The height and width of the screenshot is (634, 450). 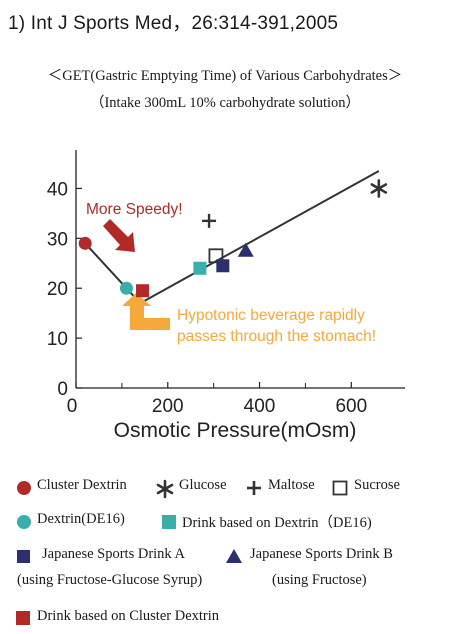 I want to click on annotation-hypotonic-line2: passes through the stomach!, so click(x=276, y=336).